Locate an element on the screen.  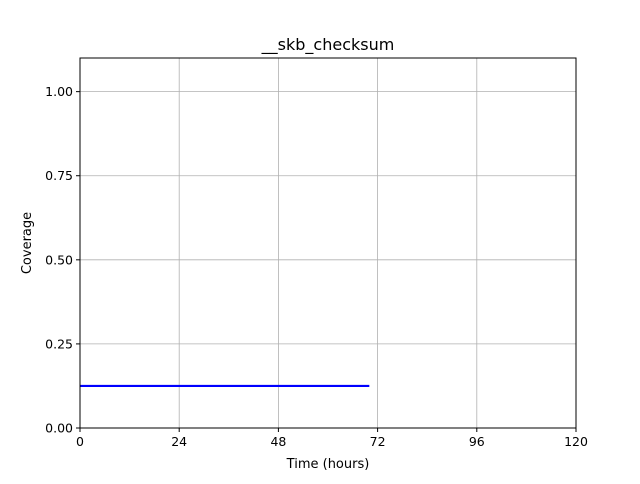
y-tick-label: 0.75 is located at coordinates (59, 175).